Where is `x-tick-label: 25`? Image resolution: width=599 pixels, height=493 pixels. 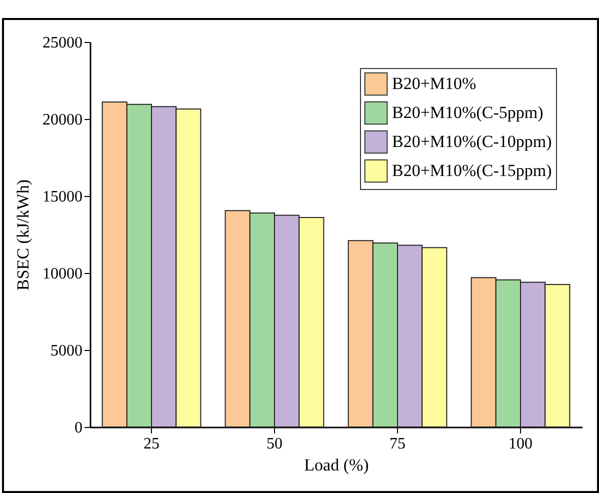
x-tick-label: 25 is located at coordinates (152, 444).